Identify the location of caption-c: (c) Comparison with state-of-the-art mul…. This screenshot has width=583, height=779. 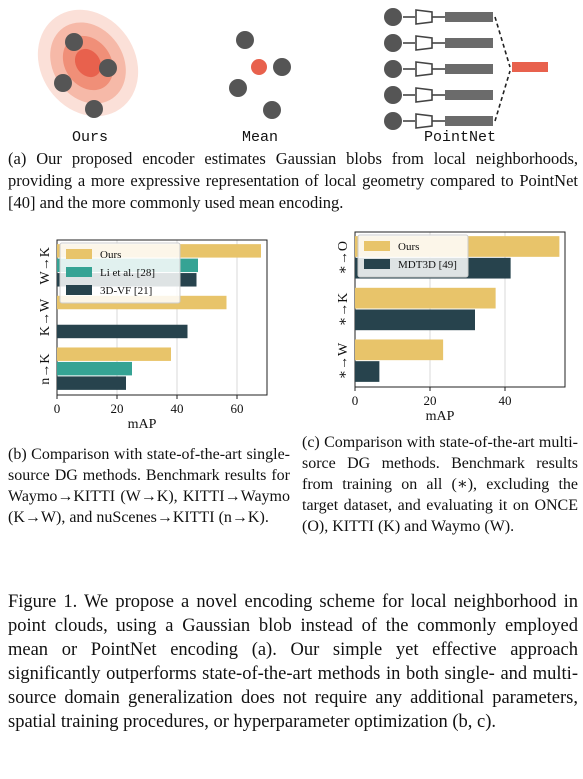
(440, 484).